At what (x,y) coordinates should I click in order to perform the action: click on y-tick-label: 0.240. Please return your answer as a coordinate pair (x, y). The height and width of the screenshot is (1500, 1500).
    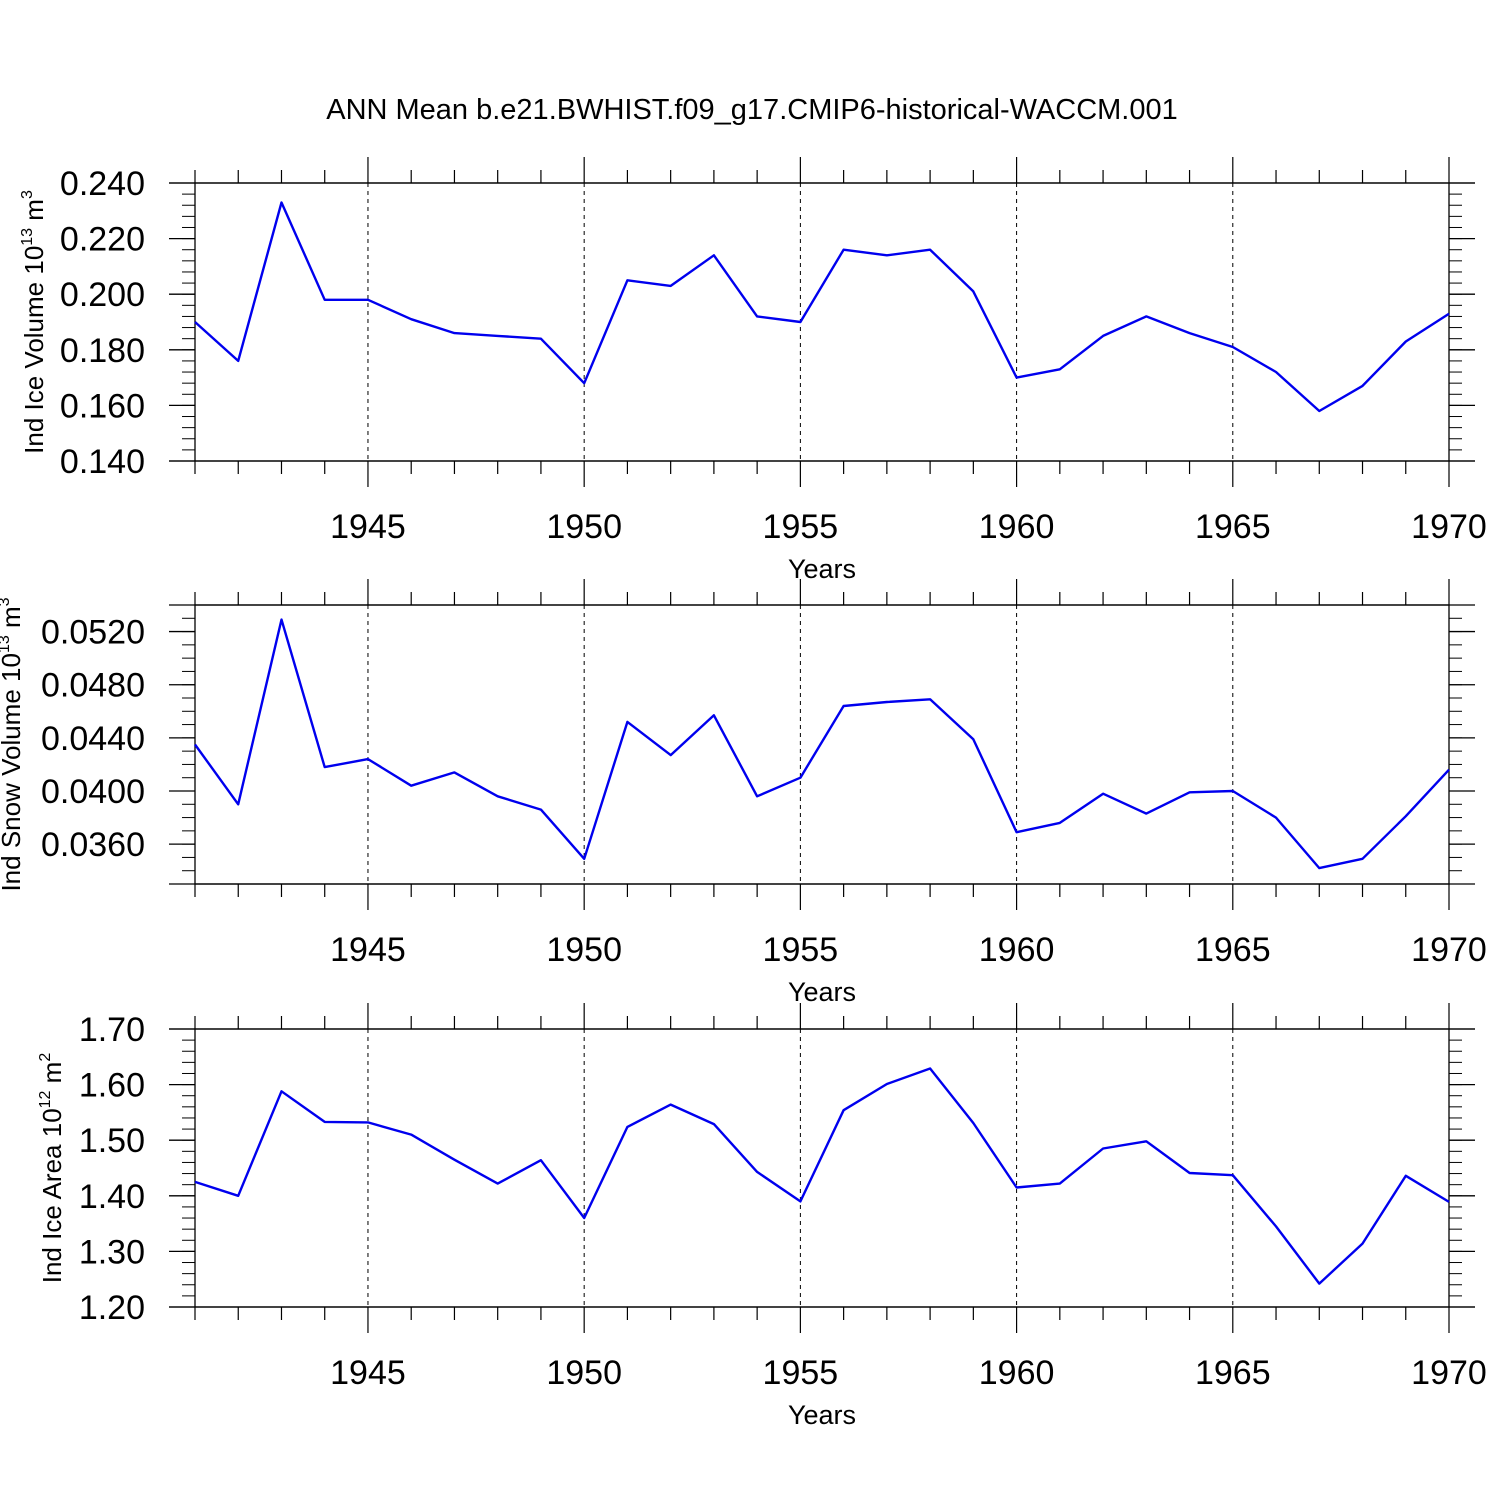
    Looking at the image, I should click on (102, 184).